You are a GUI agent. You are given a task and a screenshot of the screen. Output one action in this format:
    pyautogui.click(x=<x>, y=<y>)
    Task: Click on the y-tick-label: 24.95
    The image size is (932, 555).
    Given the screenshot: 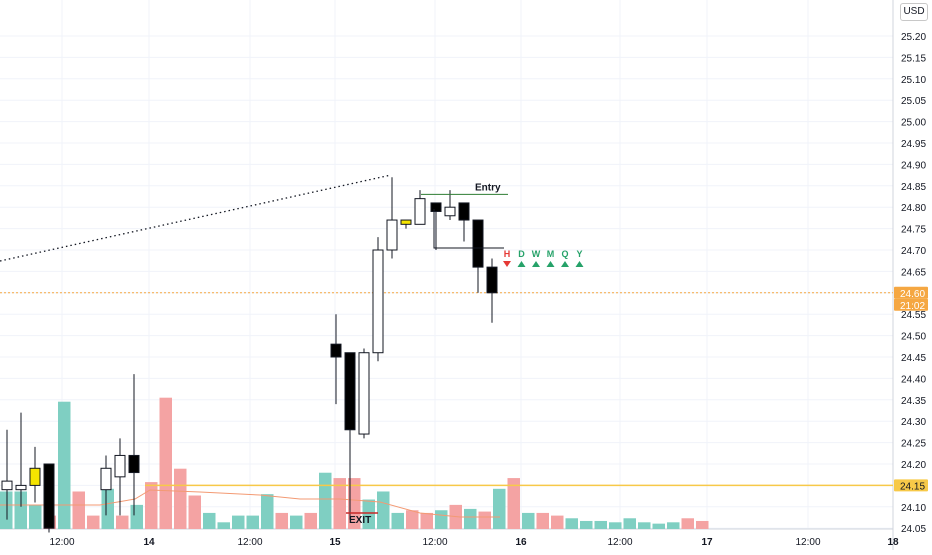 What is the action you would take?
    pyautogui.click(x=913, y=144)
    